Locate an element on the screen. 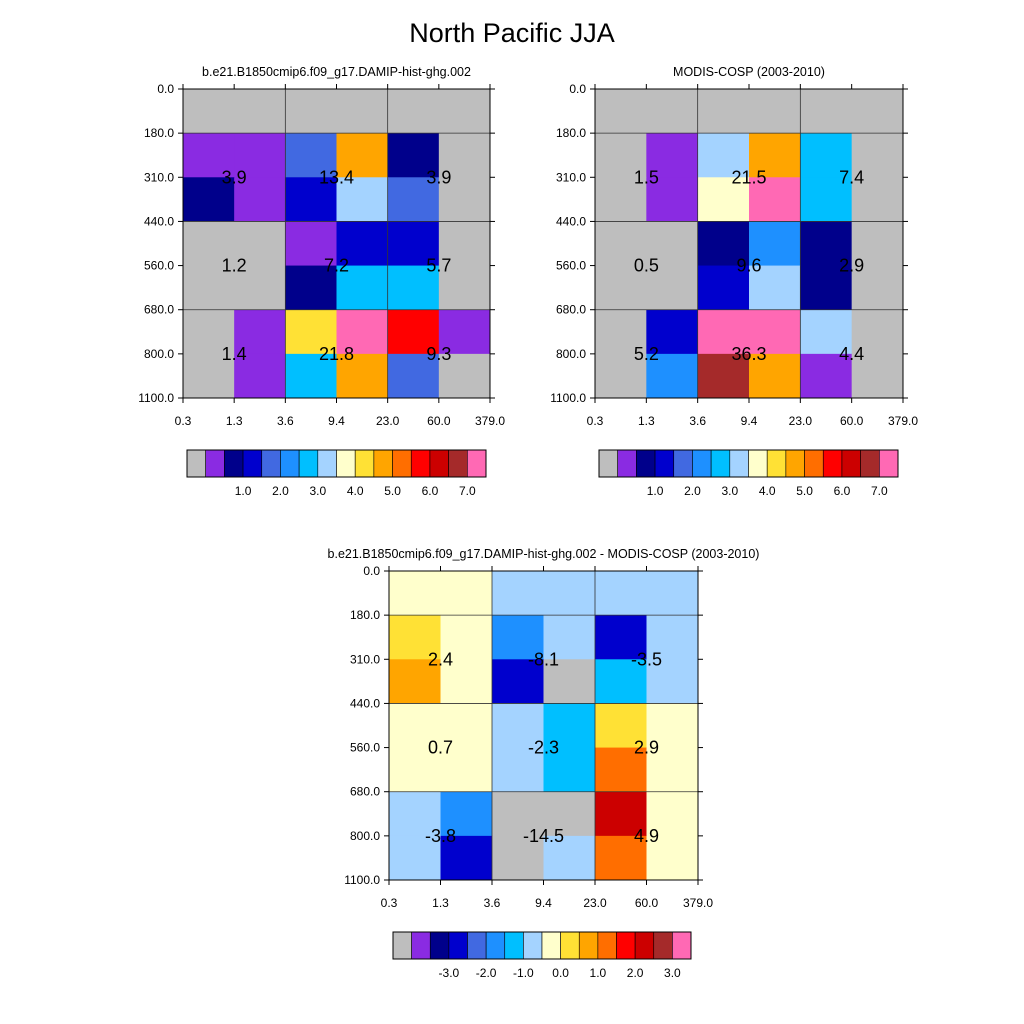 The width and height of the screenshot is (1024, 1024). data-label: 2.9 is located at coordinates (646, 748).